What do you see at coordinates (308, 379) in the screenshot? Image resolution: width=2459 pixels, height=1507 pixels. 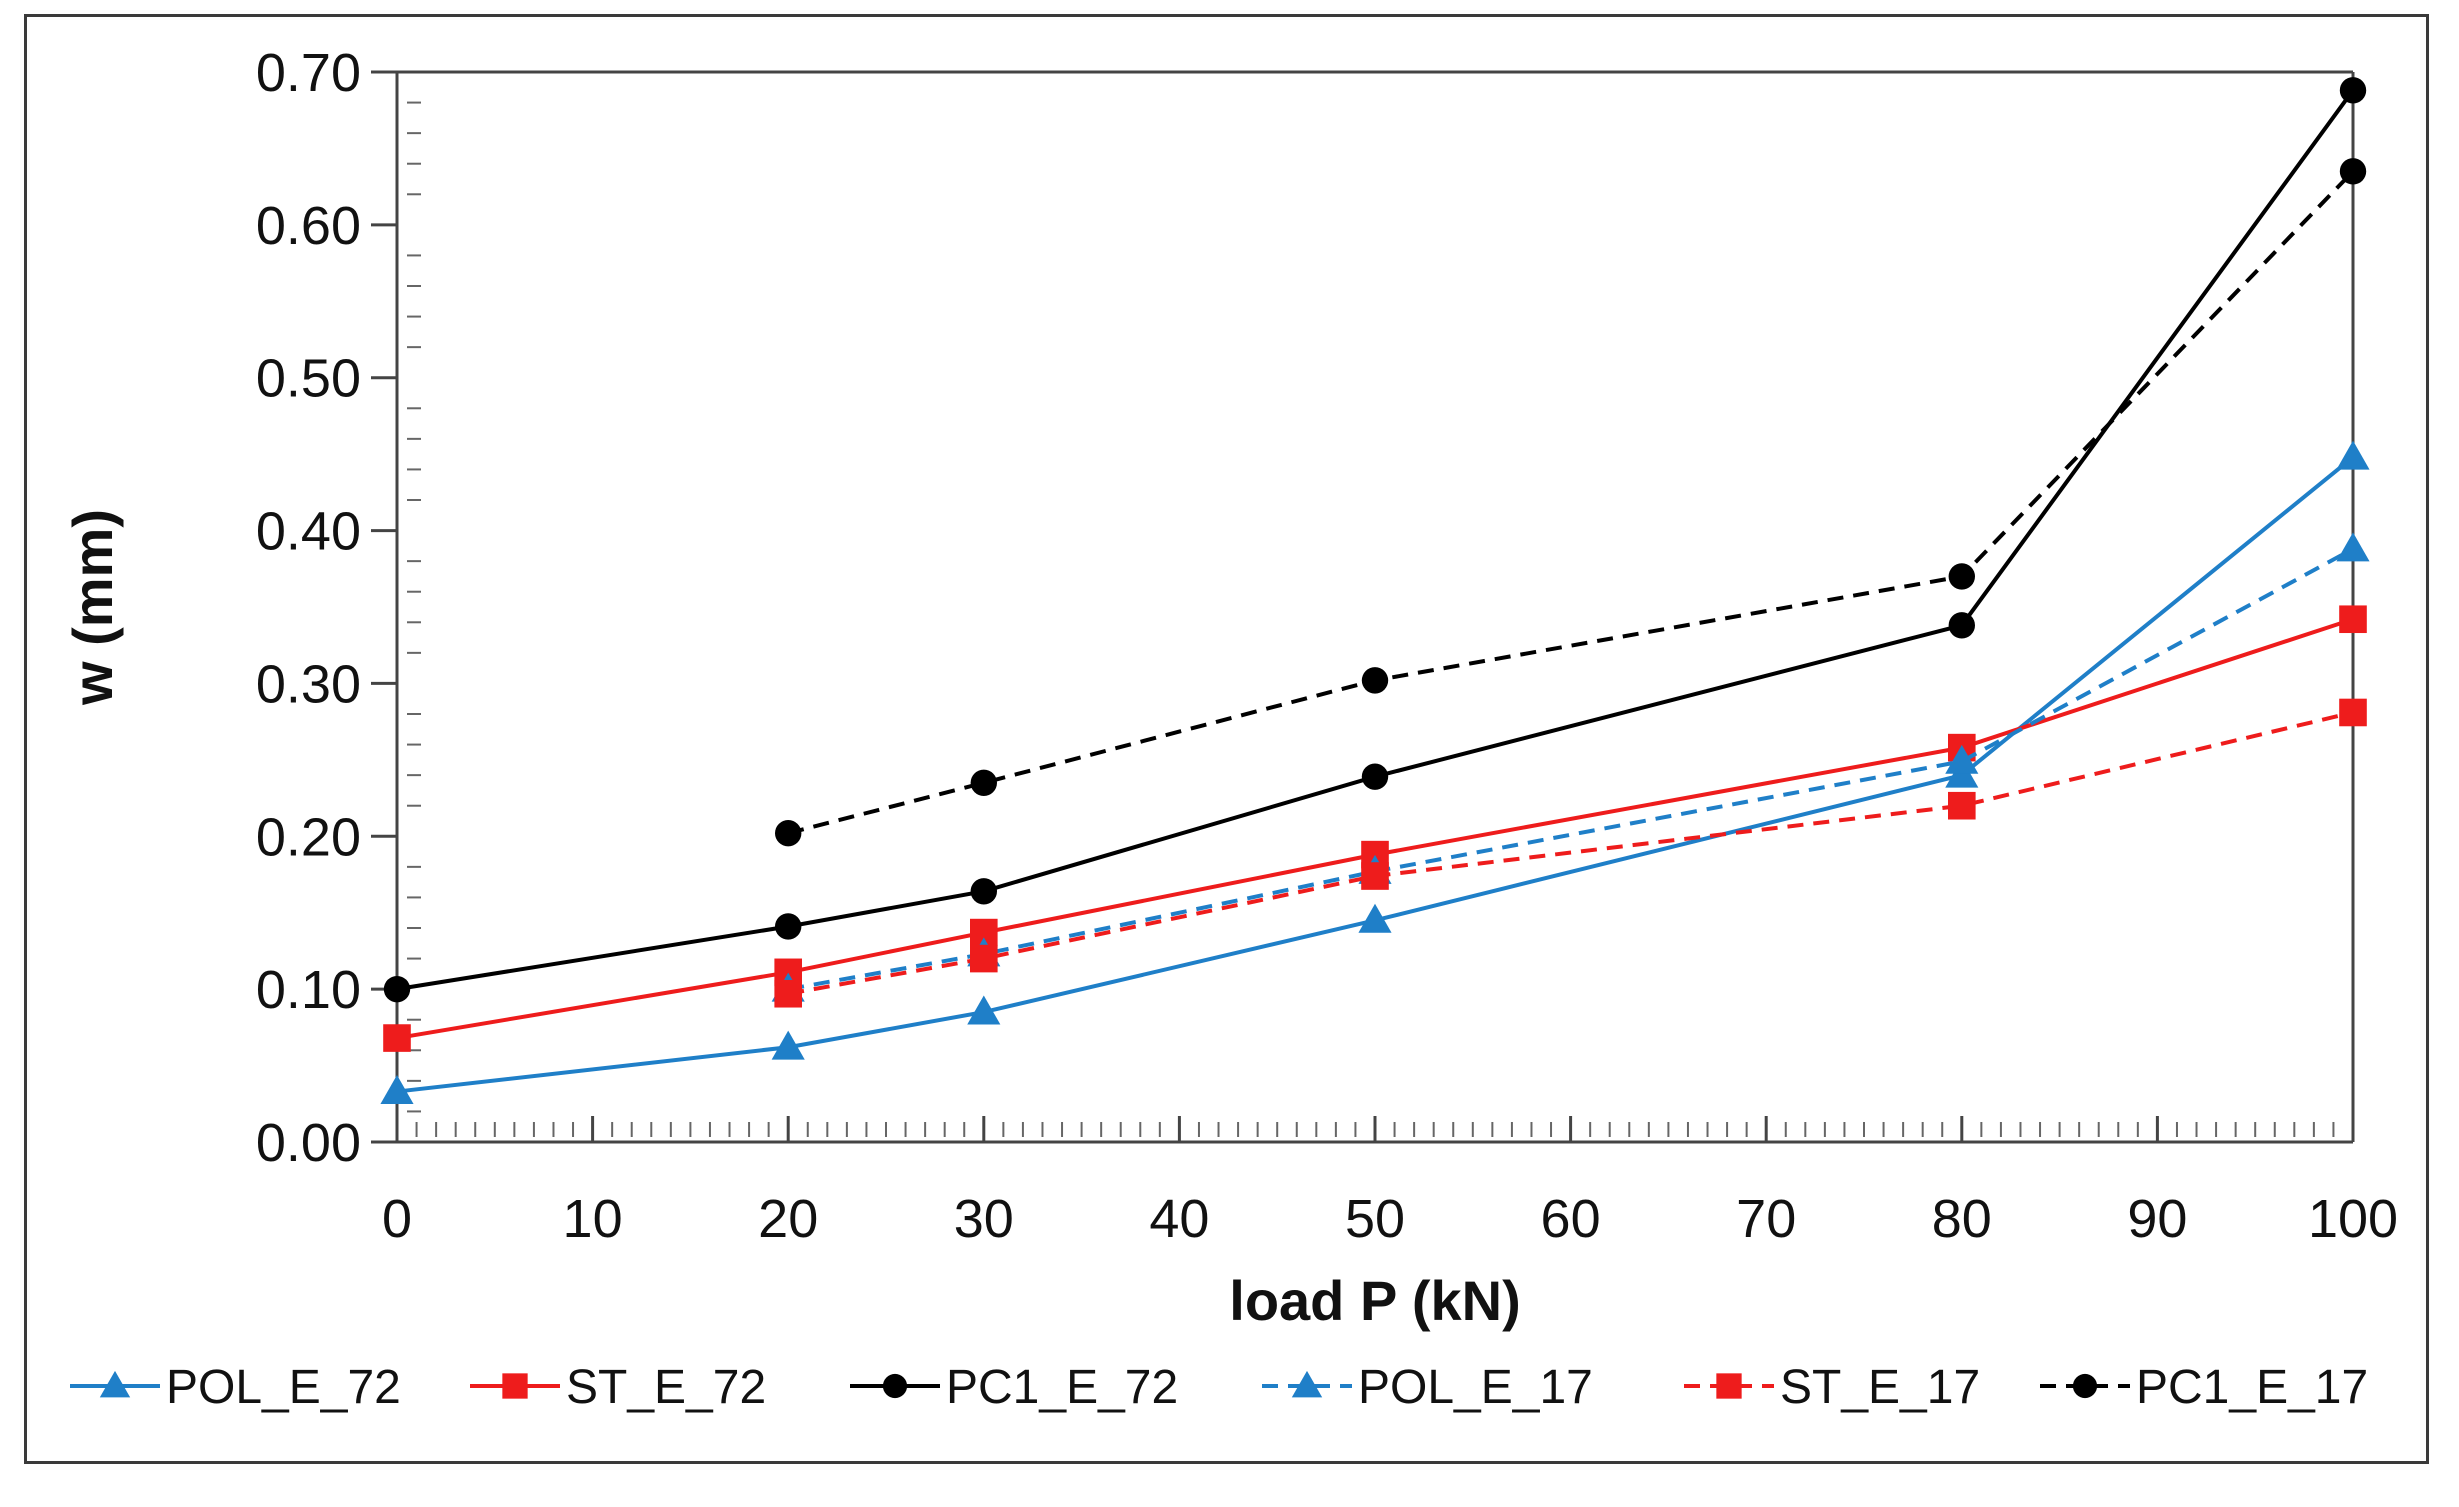 I see `y-tick-label: 0.50` at bounding box center [308, 379].